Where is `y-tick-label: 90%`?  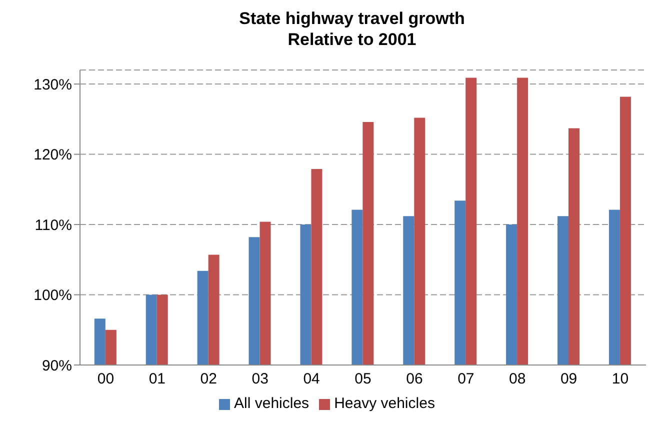 y-tick-label: 90% is located at coordinates (57, 365).